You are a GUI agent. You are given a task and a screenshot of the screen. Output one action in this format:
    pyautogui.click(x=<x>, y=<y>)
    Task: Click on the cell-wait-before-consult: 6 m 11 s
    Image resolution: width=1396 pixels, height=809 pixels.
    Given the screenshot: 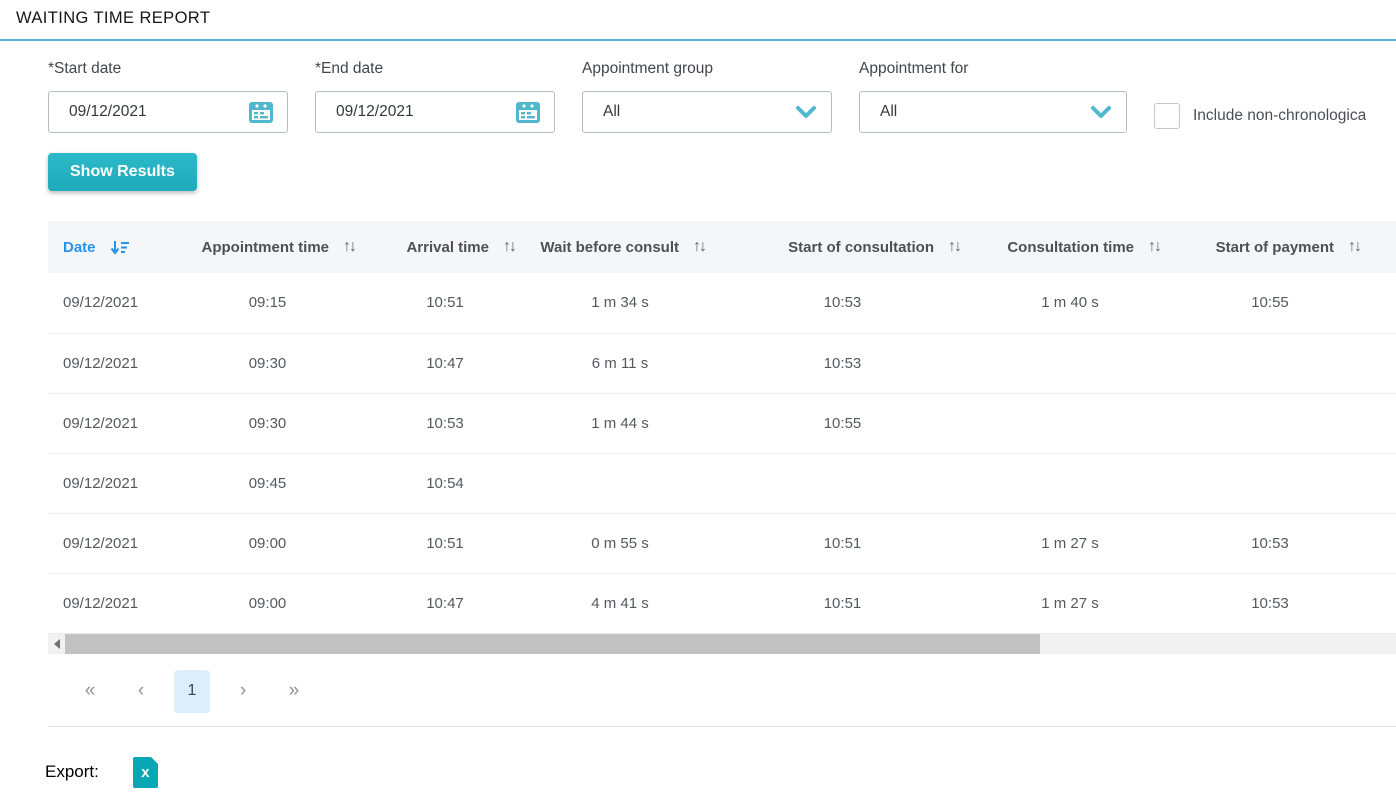 What is the action you would take?
    pyautogui.click(x=620, y=363)
    